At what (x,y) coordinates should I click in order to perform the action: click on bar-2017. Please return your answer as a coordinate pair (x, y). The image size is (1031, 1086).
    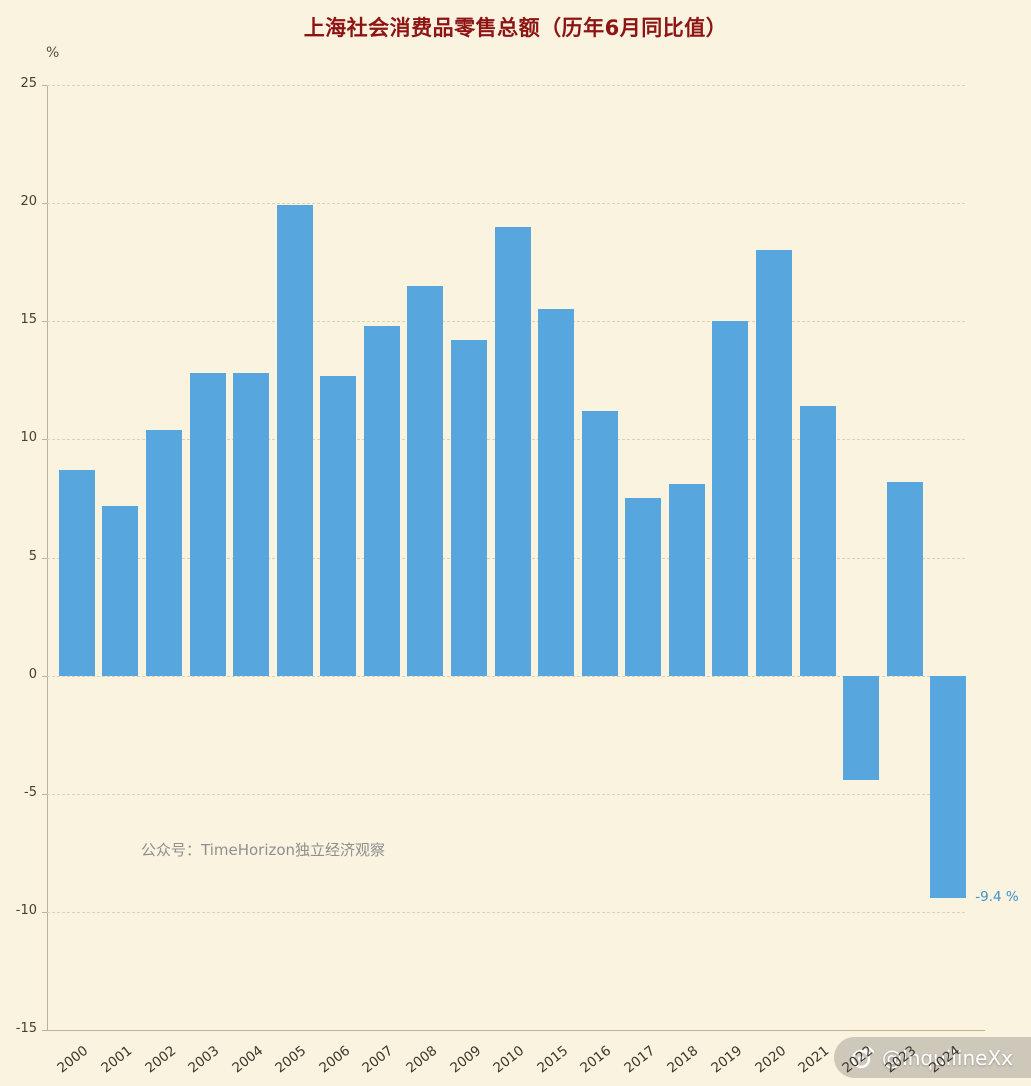
    Looking at the image, I should click on (643, 587).